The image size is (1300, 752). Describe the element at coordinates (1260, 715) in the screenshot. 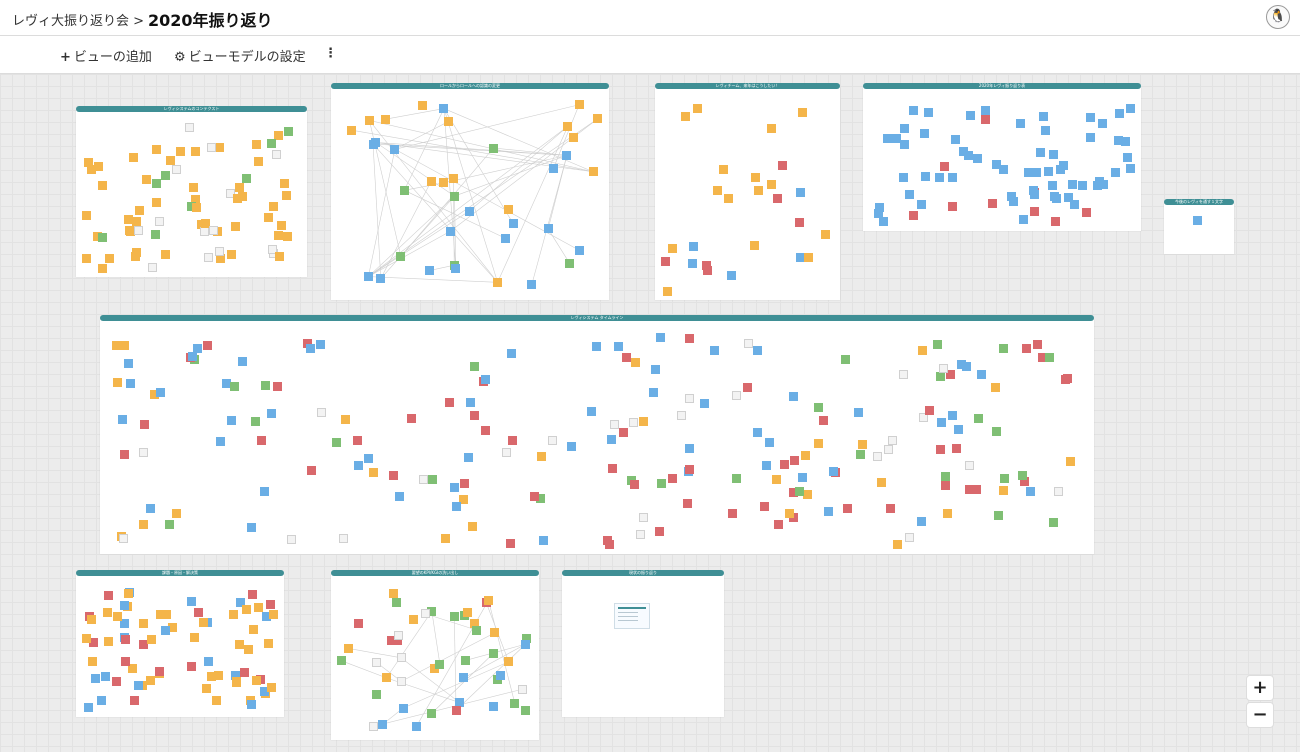

I see `zoom-out-button: −` at that location.